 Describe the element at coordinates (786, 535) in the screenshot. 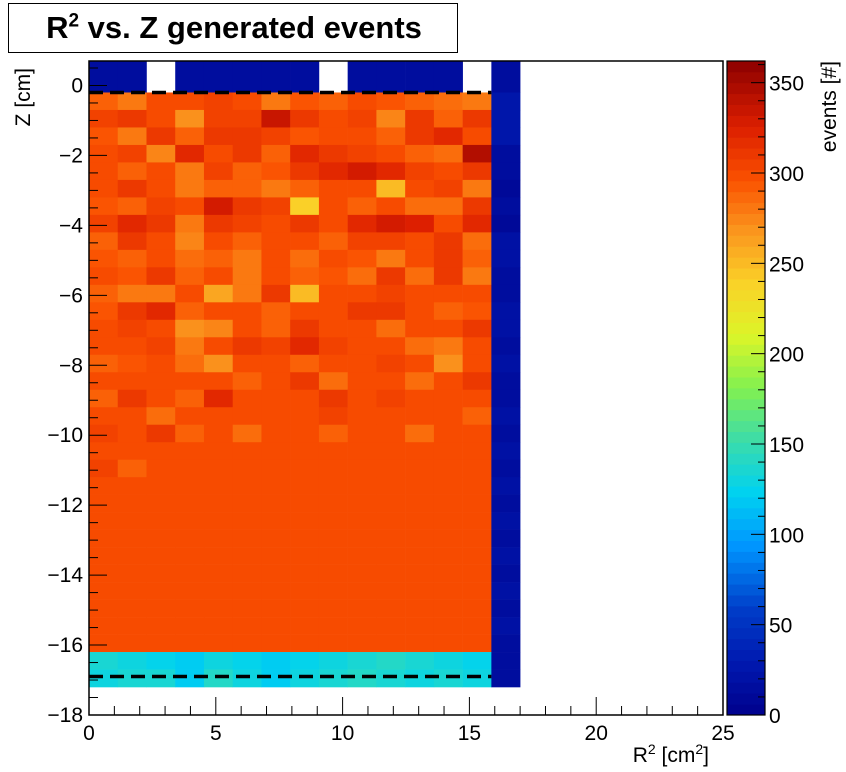

I see `z-tick-label: 100` at that location.